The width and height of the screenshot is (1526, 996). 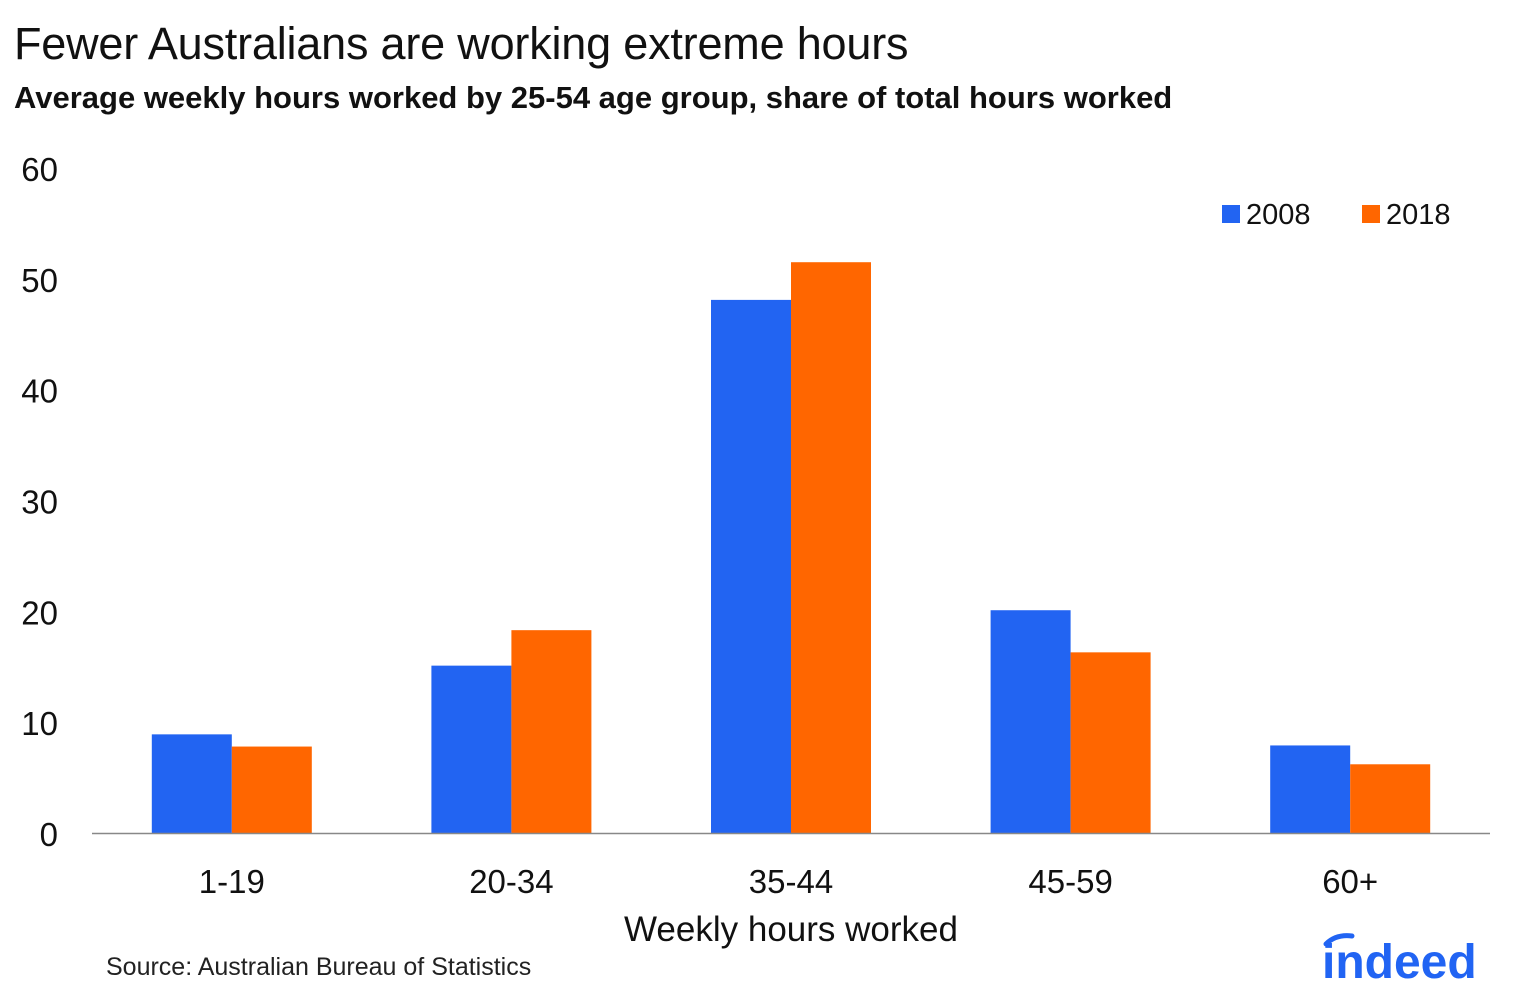 I want to click on y-tick-label: 40, so click(x=39, y=391).